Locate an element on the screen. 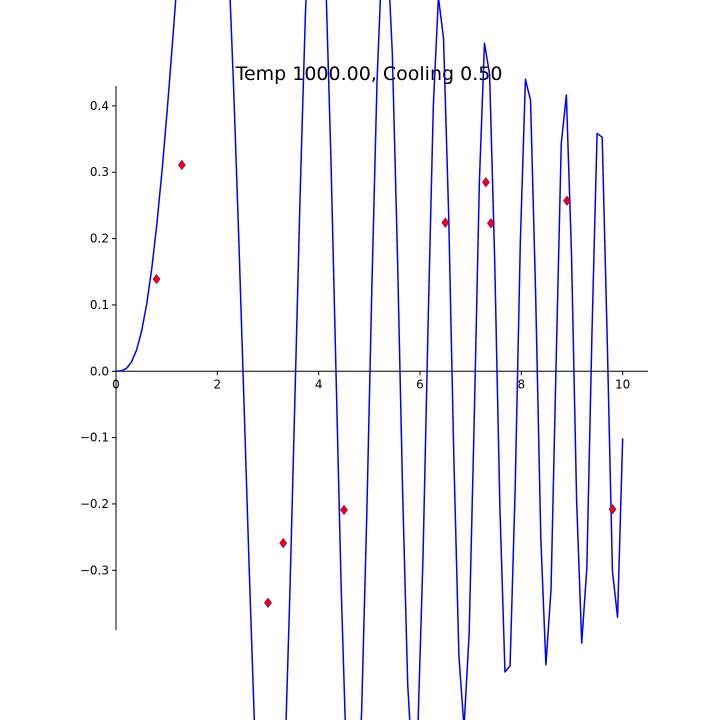 This screenshot has width=720, height=720. y-tick-label: −0.1 is located at coordinates (94, 438).